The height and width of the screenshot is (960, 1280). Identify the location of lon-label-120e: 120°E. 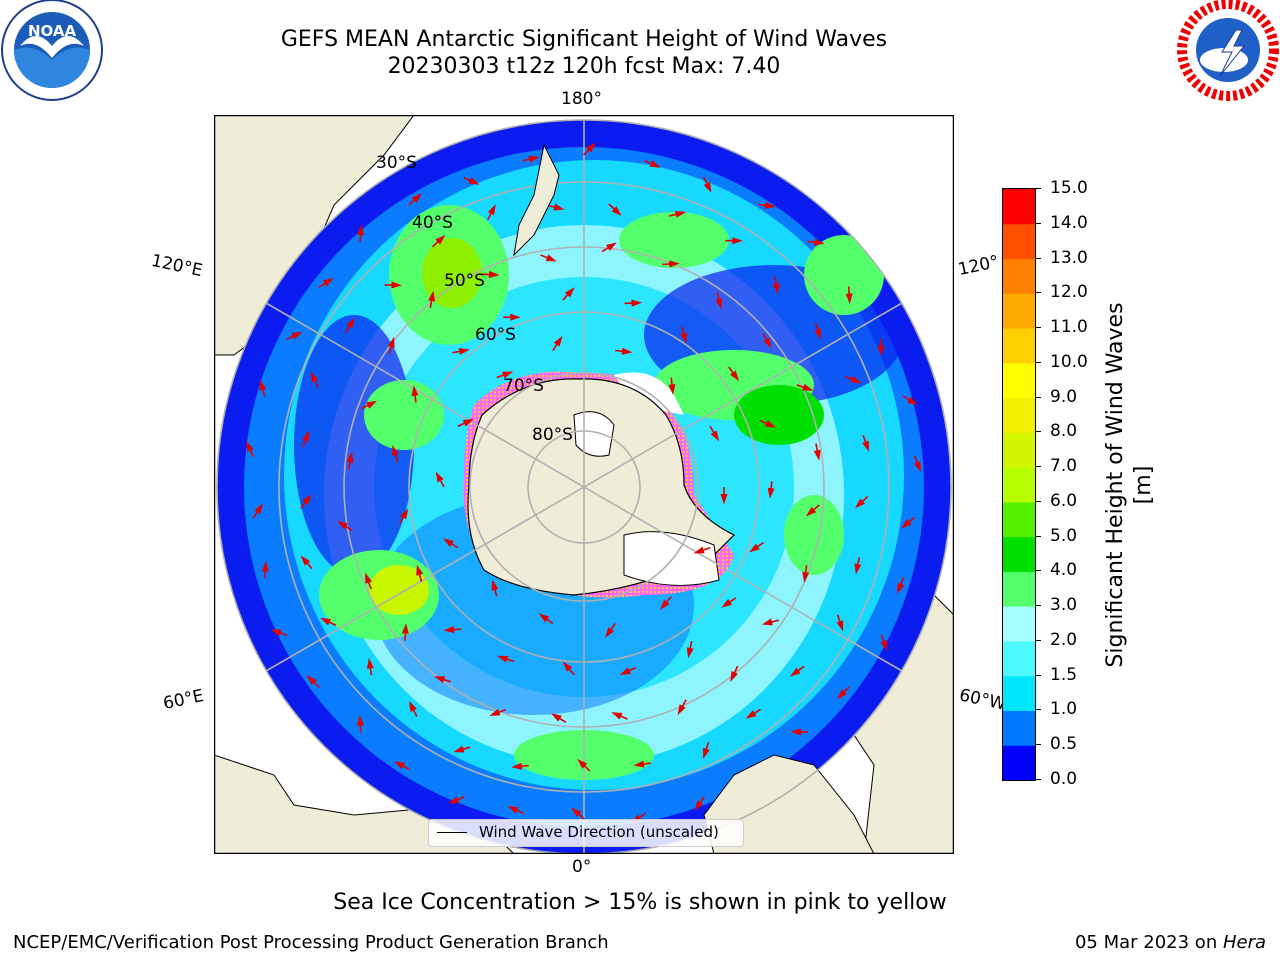
(177, 266).